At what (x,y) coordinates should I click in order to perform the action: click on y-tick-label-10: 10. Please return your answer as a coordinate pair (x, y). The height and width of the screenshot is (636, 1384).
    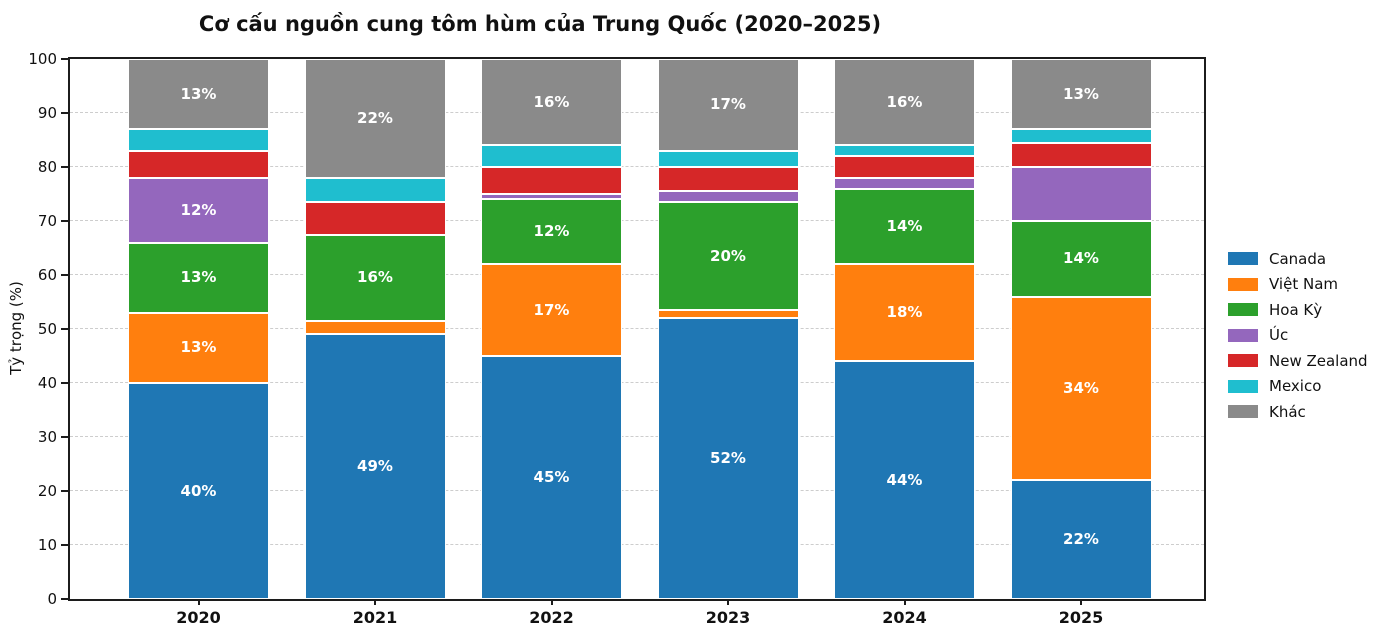
    Looking at the image, I should click on (47, 545).